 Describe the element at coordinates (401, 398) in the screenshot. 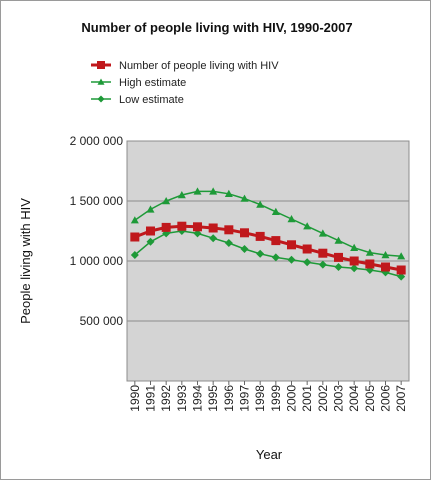

I see `x-tick-label: 2007` at that location.